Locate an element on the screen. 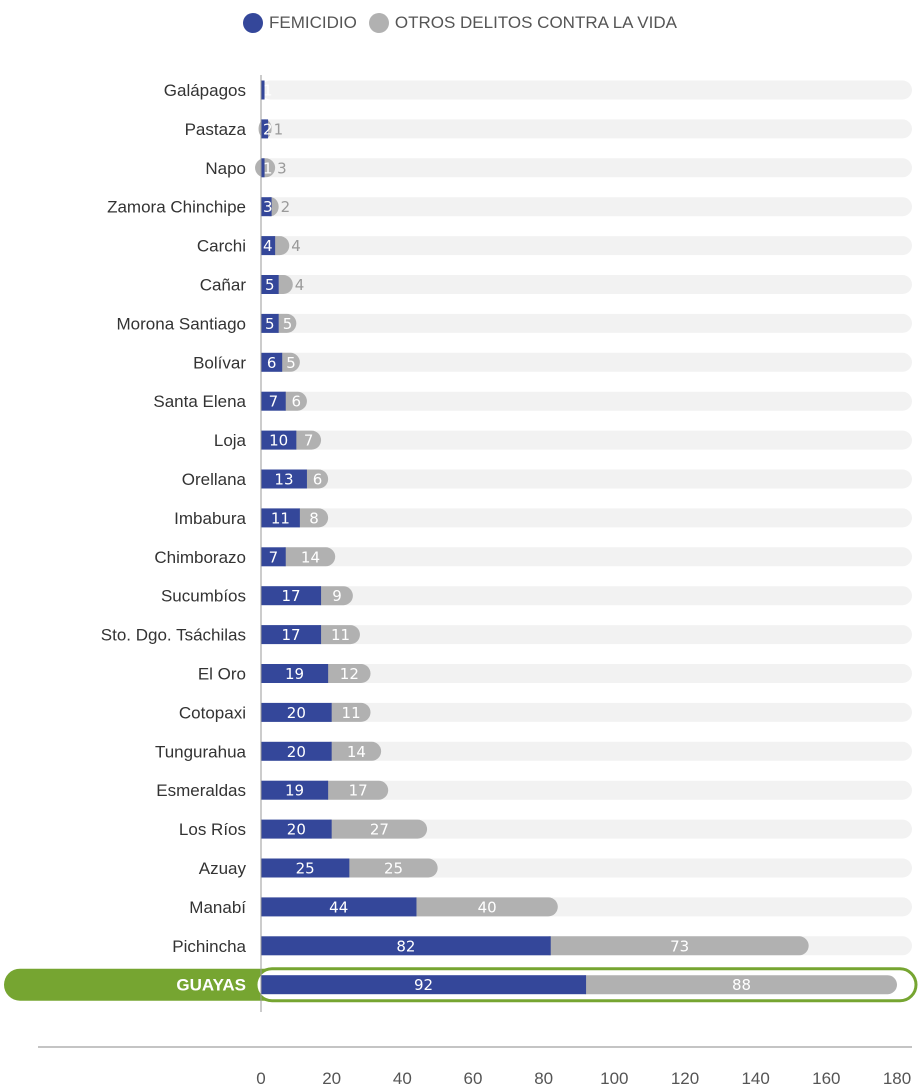 This screenshot has height=1089, width=920. bar-femicidio-morona-santiago is located at coordinates (270, 323).